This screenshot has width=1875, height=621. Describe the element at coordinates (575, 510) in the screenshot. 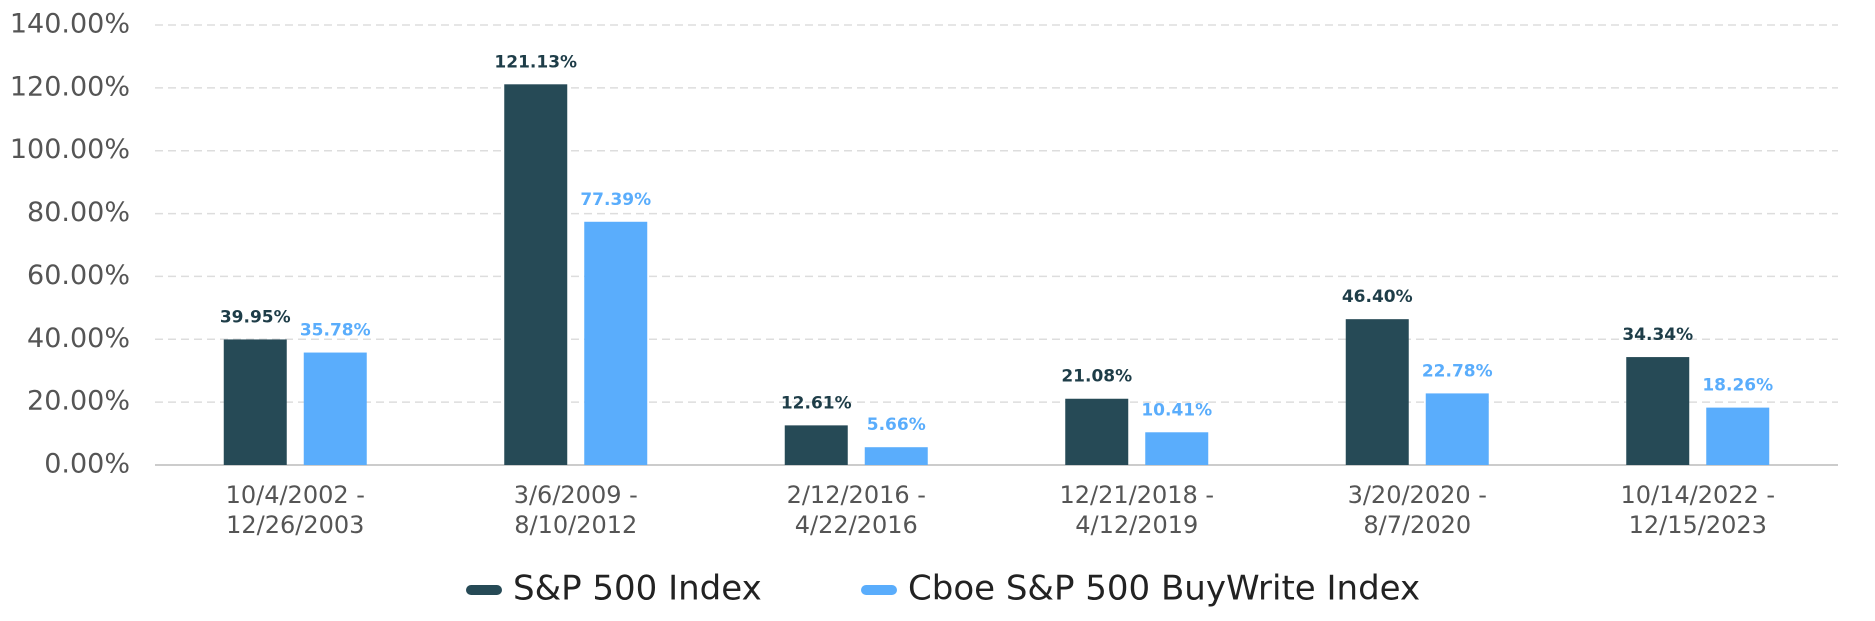

I see `x-tick-label: 3/6/2009 - 8/10/2012` at that location.